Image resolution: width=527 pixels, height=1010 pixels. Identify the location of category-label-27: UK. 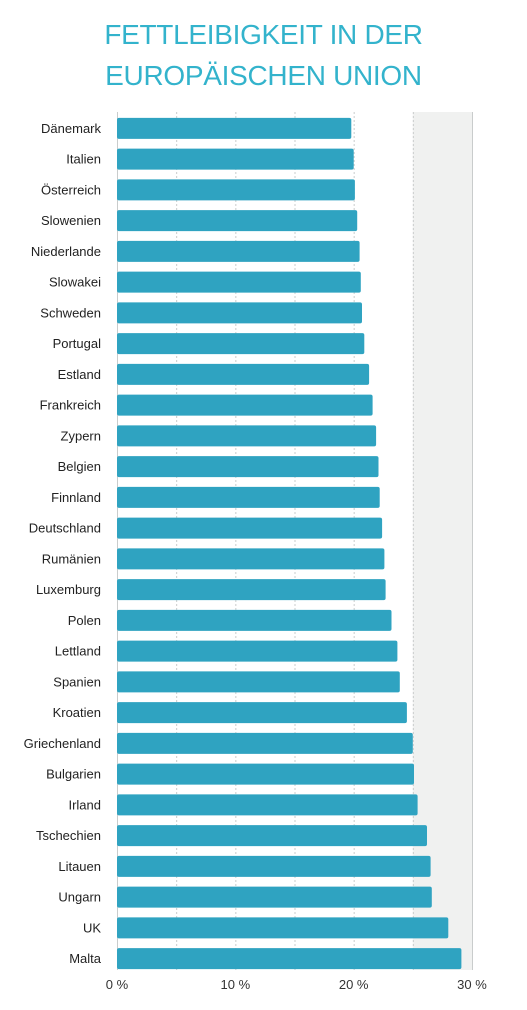
(92, 927).